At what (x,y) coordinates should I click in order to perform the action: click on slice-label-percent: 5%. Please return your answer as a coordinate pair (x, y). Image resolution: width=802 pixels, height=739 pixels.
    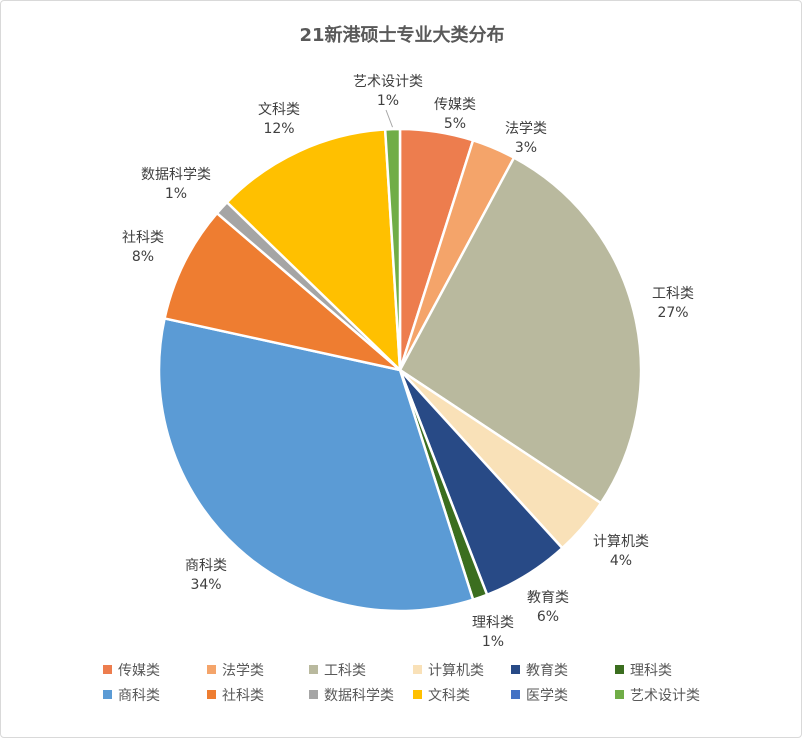
    Looking at the image, I should click on (455, 124).